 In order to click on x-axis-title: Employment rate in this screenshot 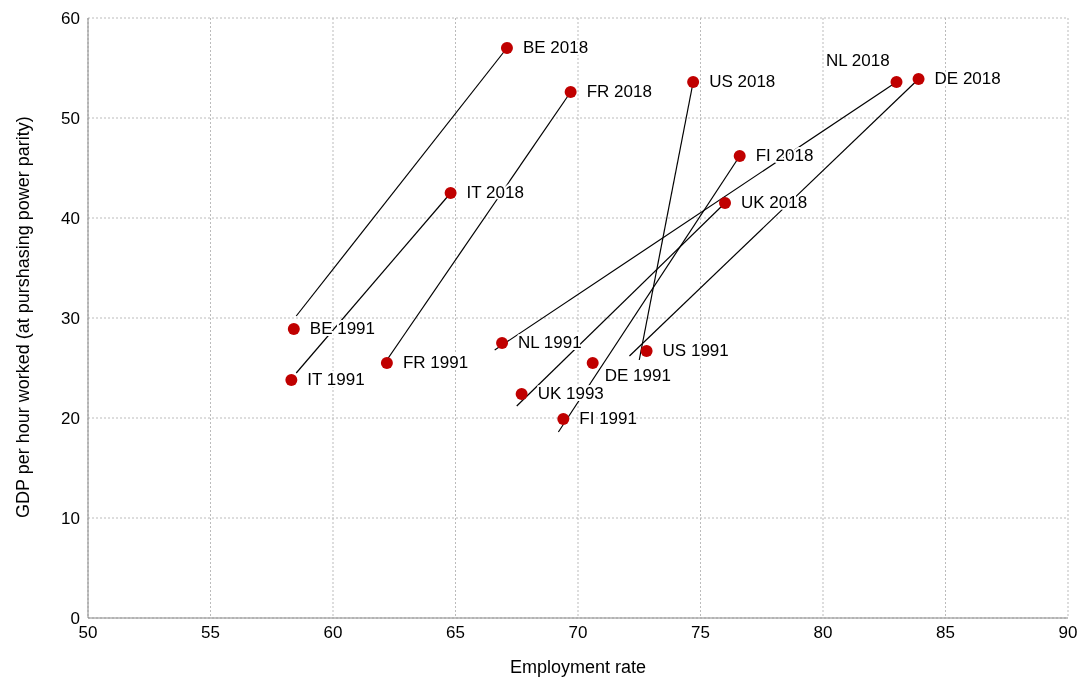, I will do `click(578, 667)`.